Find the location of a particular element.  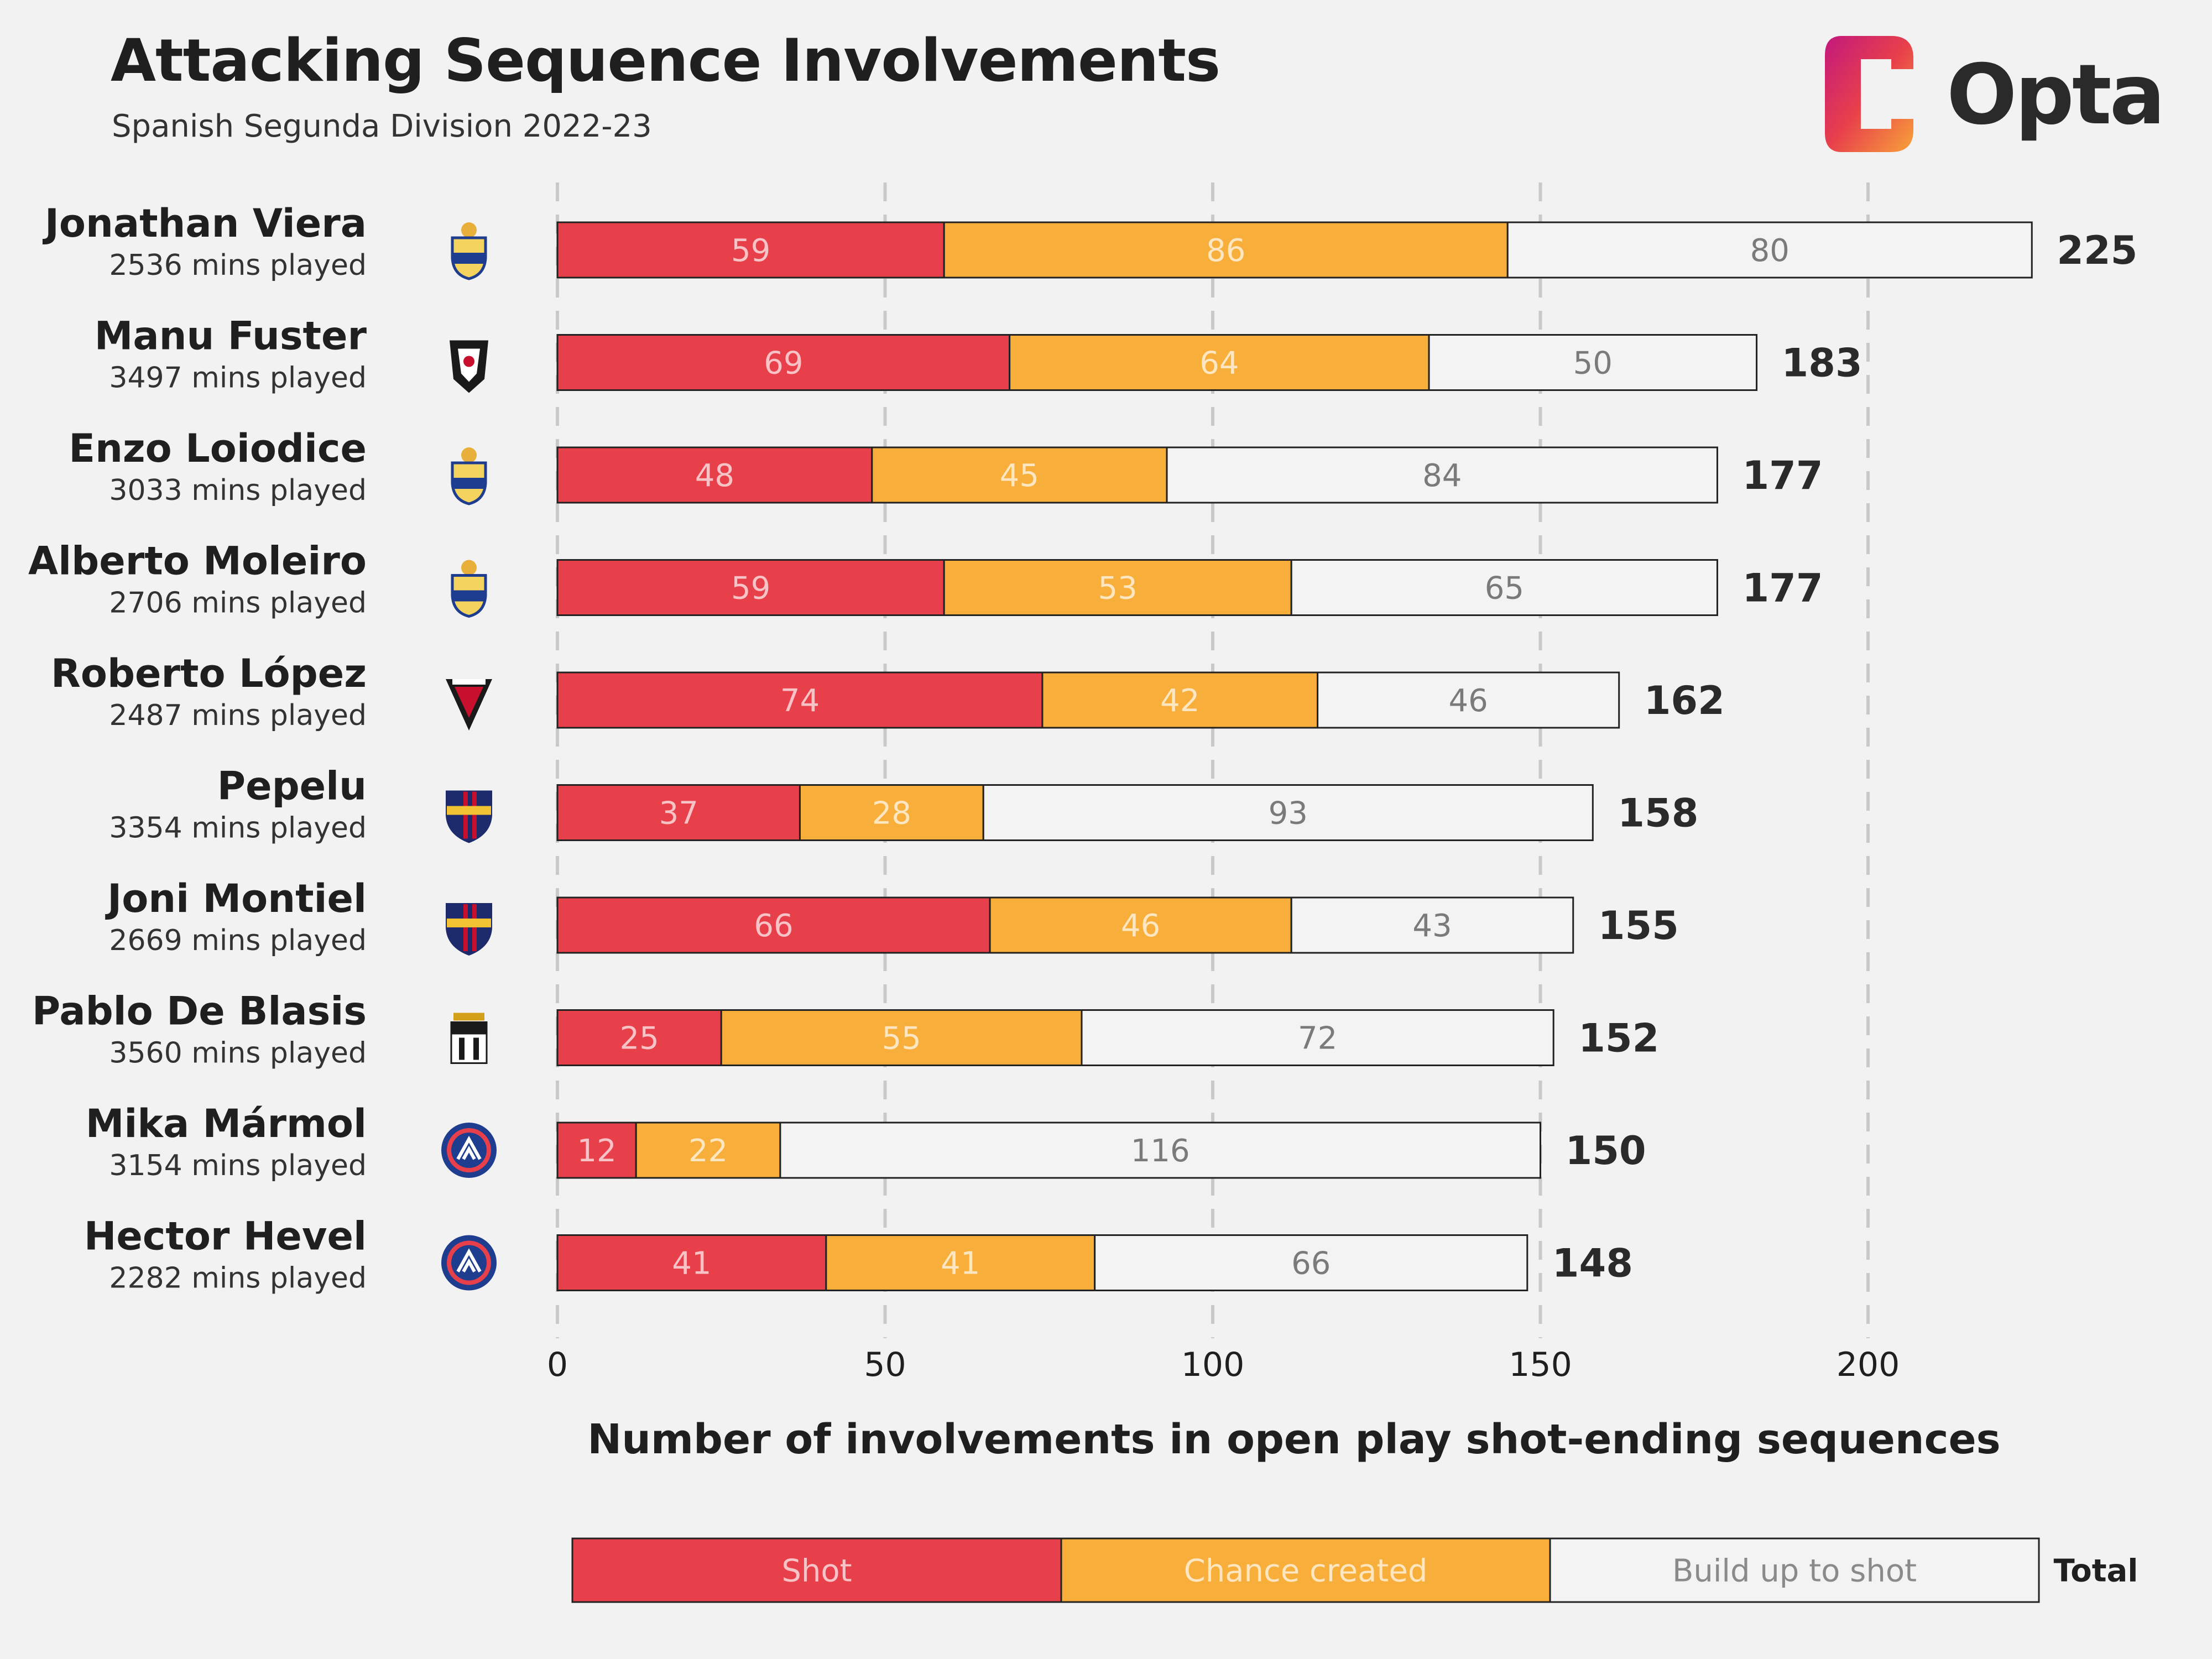

player-minutes: 3154 mins played is located at coordinates (238, 1166).